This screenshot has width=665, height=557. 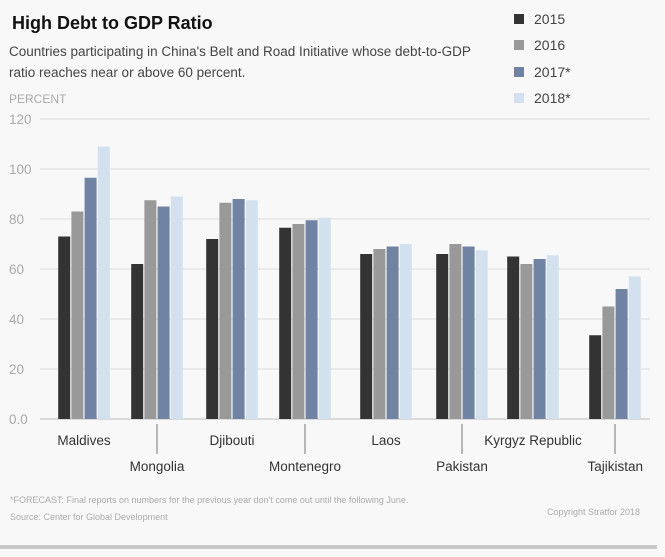 What do you see at coordinates (533, 440) in the screenshot?
I see `x-category-label: Kyrgyz Republic` at bounding box center [533, 440].